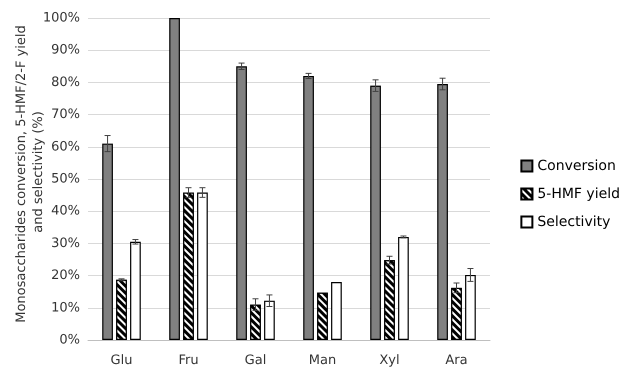 The image size is (638, 388). Describe the element at coordinates (255, 360) in the screenshot. I see `x-tick-label: Gal` at that location.